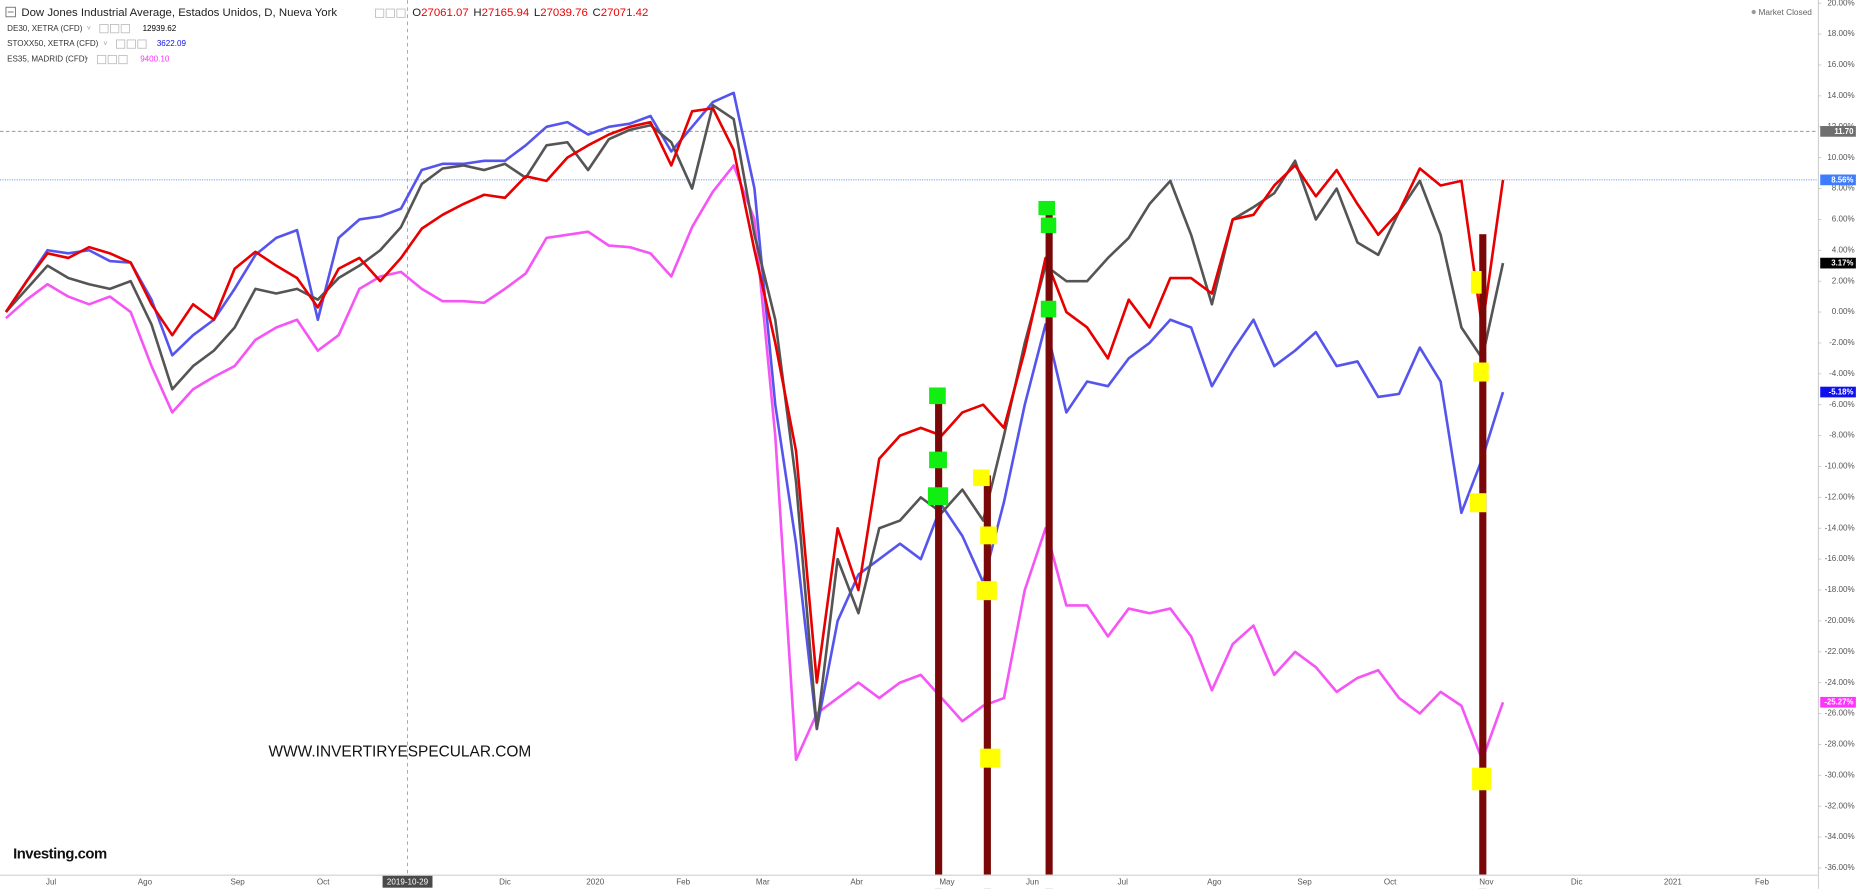 The width and height of the screenshot is (1863, 889). I want to click on y-tick-label: -10.00%, so click(1840, 466).